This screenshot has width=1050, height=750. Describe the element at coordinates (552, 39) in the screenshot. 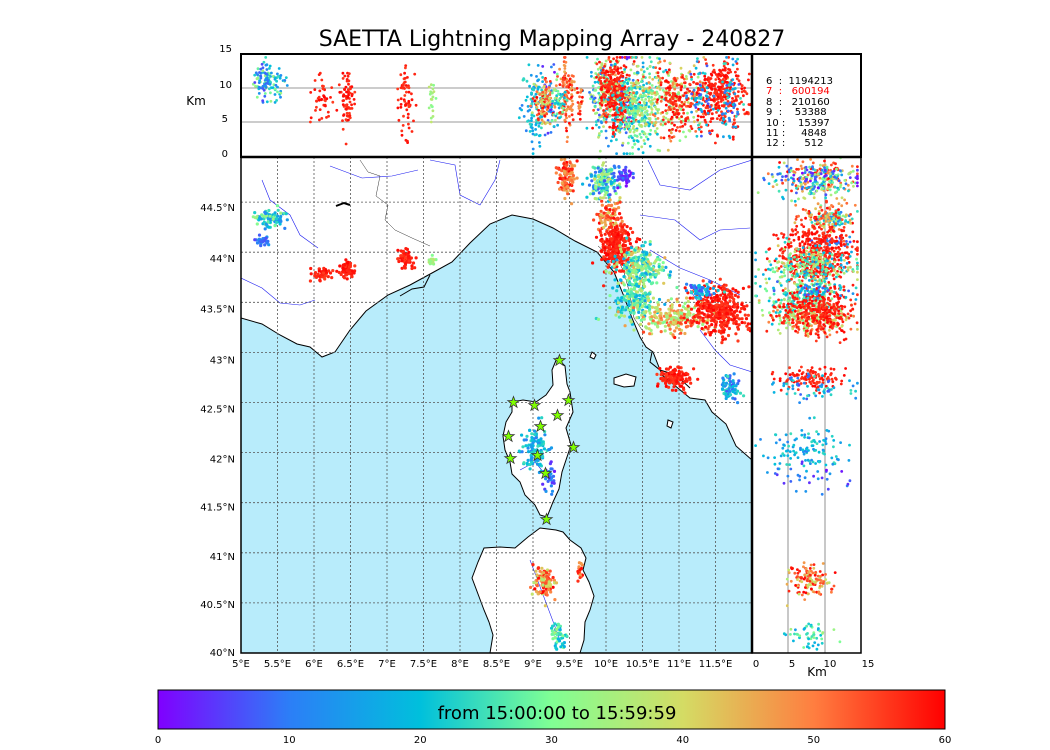

I see `chart-title: SAETTA Lightning Mapping Array - 240827` at that location.